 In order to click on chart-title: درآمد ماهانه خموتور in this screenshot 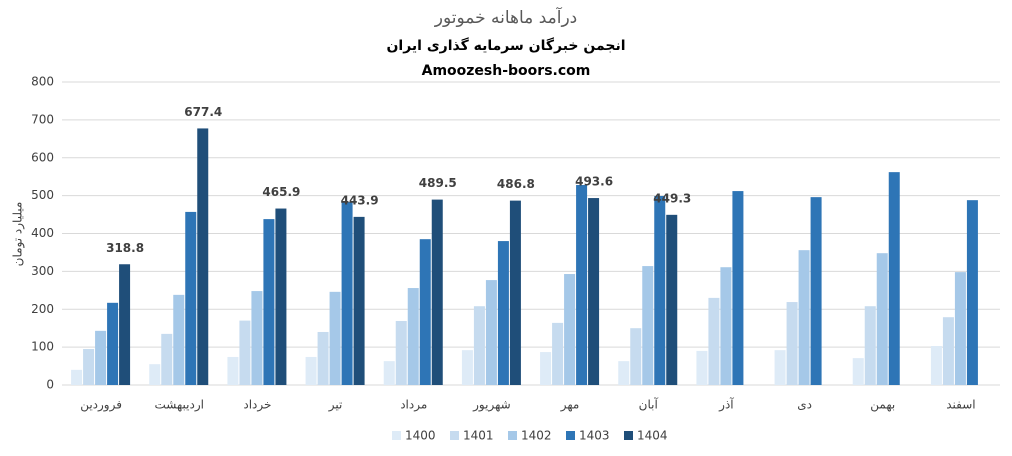, I will do `click(505, 17)`.